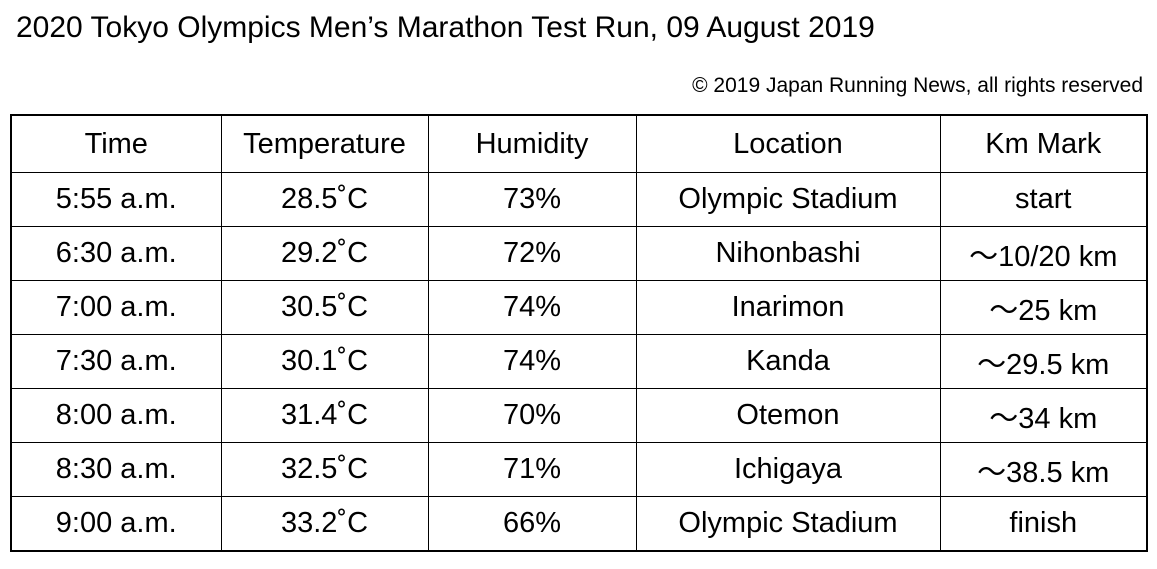 The height and width of the screenshot is (569, 1157). What do you see at coordinates (324, 199) in the screenshot?
I see `cell-temperature: 28.5˚C` at bounding box center [324, 199].